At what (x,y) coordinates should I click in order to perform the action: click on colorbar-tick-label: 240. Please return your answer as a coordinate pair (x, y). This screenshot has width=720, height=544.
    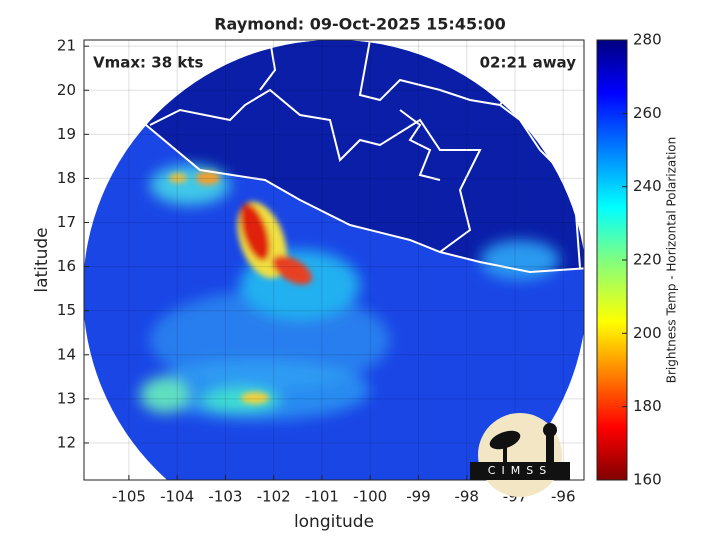
    Looking at the image, I should click on (647, 186).